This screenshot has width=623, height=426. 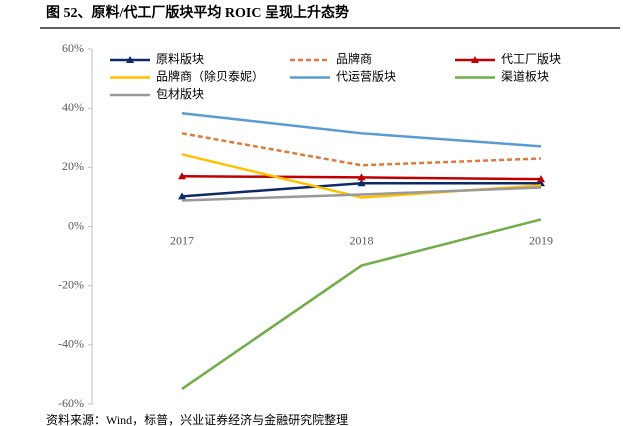 What do you see at coordinates (366, 76) in the screenshot?
I see `legend-label: 代运营版块` at bounding box center [366, 76].